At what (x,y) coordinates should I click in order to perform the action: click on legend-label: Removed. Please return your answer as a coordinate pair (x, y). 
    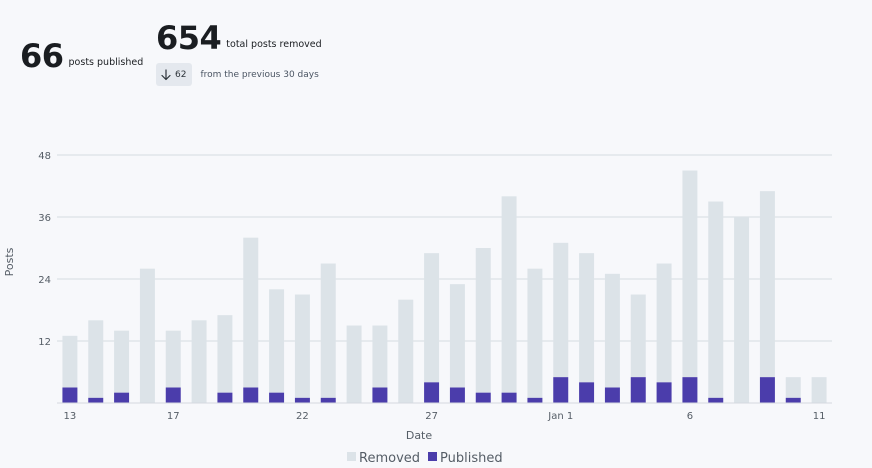
    Looking at the image, I should click on (389, 458).